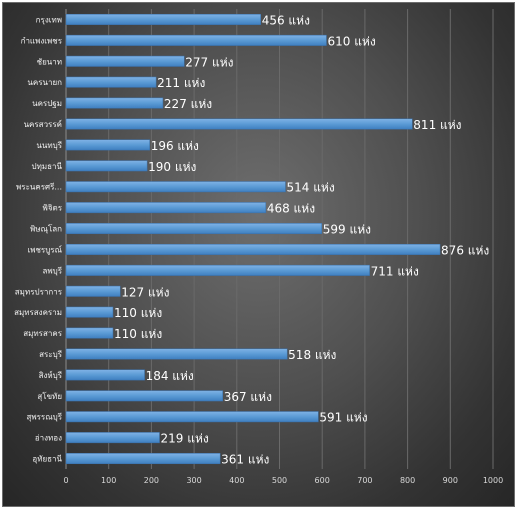 The image size is (521, 513). Describe the element at coordinates (65, 480) in the screenshot. I see `x-tick-label: 0` at that location.